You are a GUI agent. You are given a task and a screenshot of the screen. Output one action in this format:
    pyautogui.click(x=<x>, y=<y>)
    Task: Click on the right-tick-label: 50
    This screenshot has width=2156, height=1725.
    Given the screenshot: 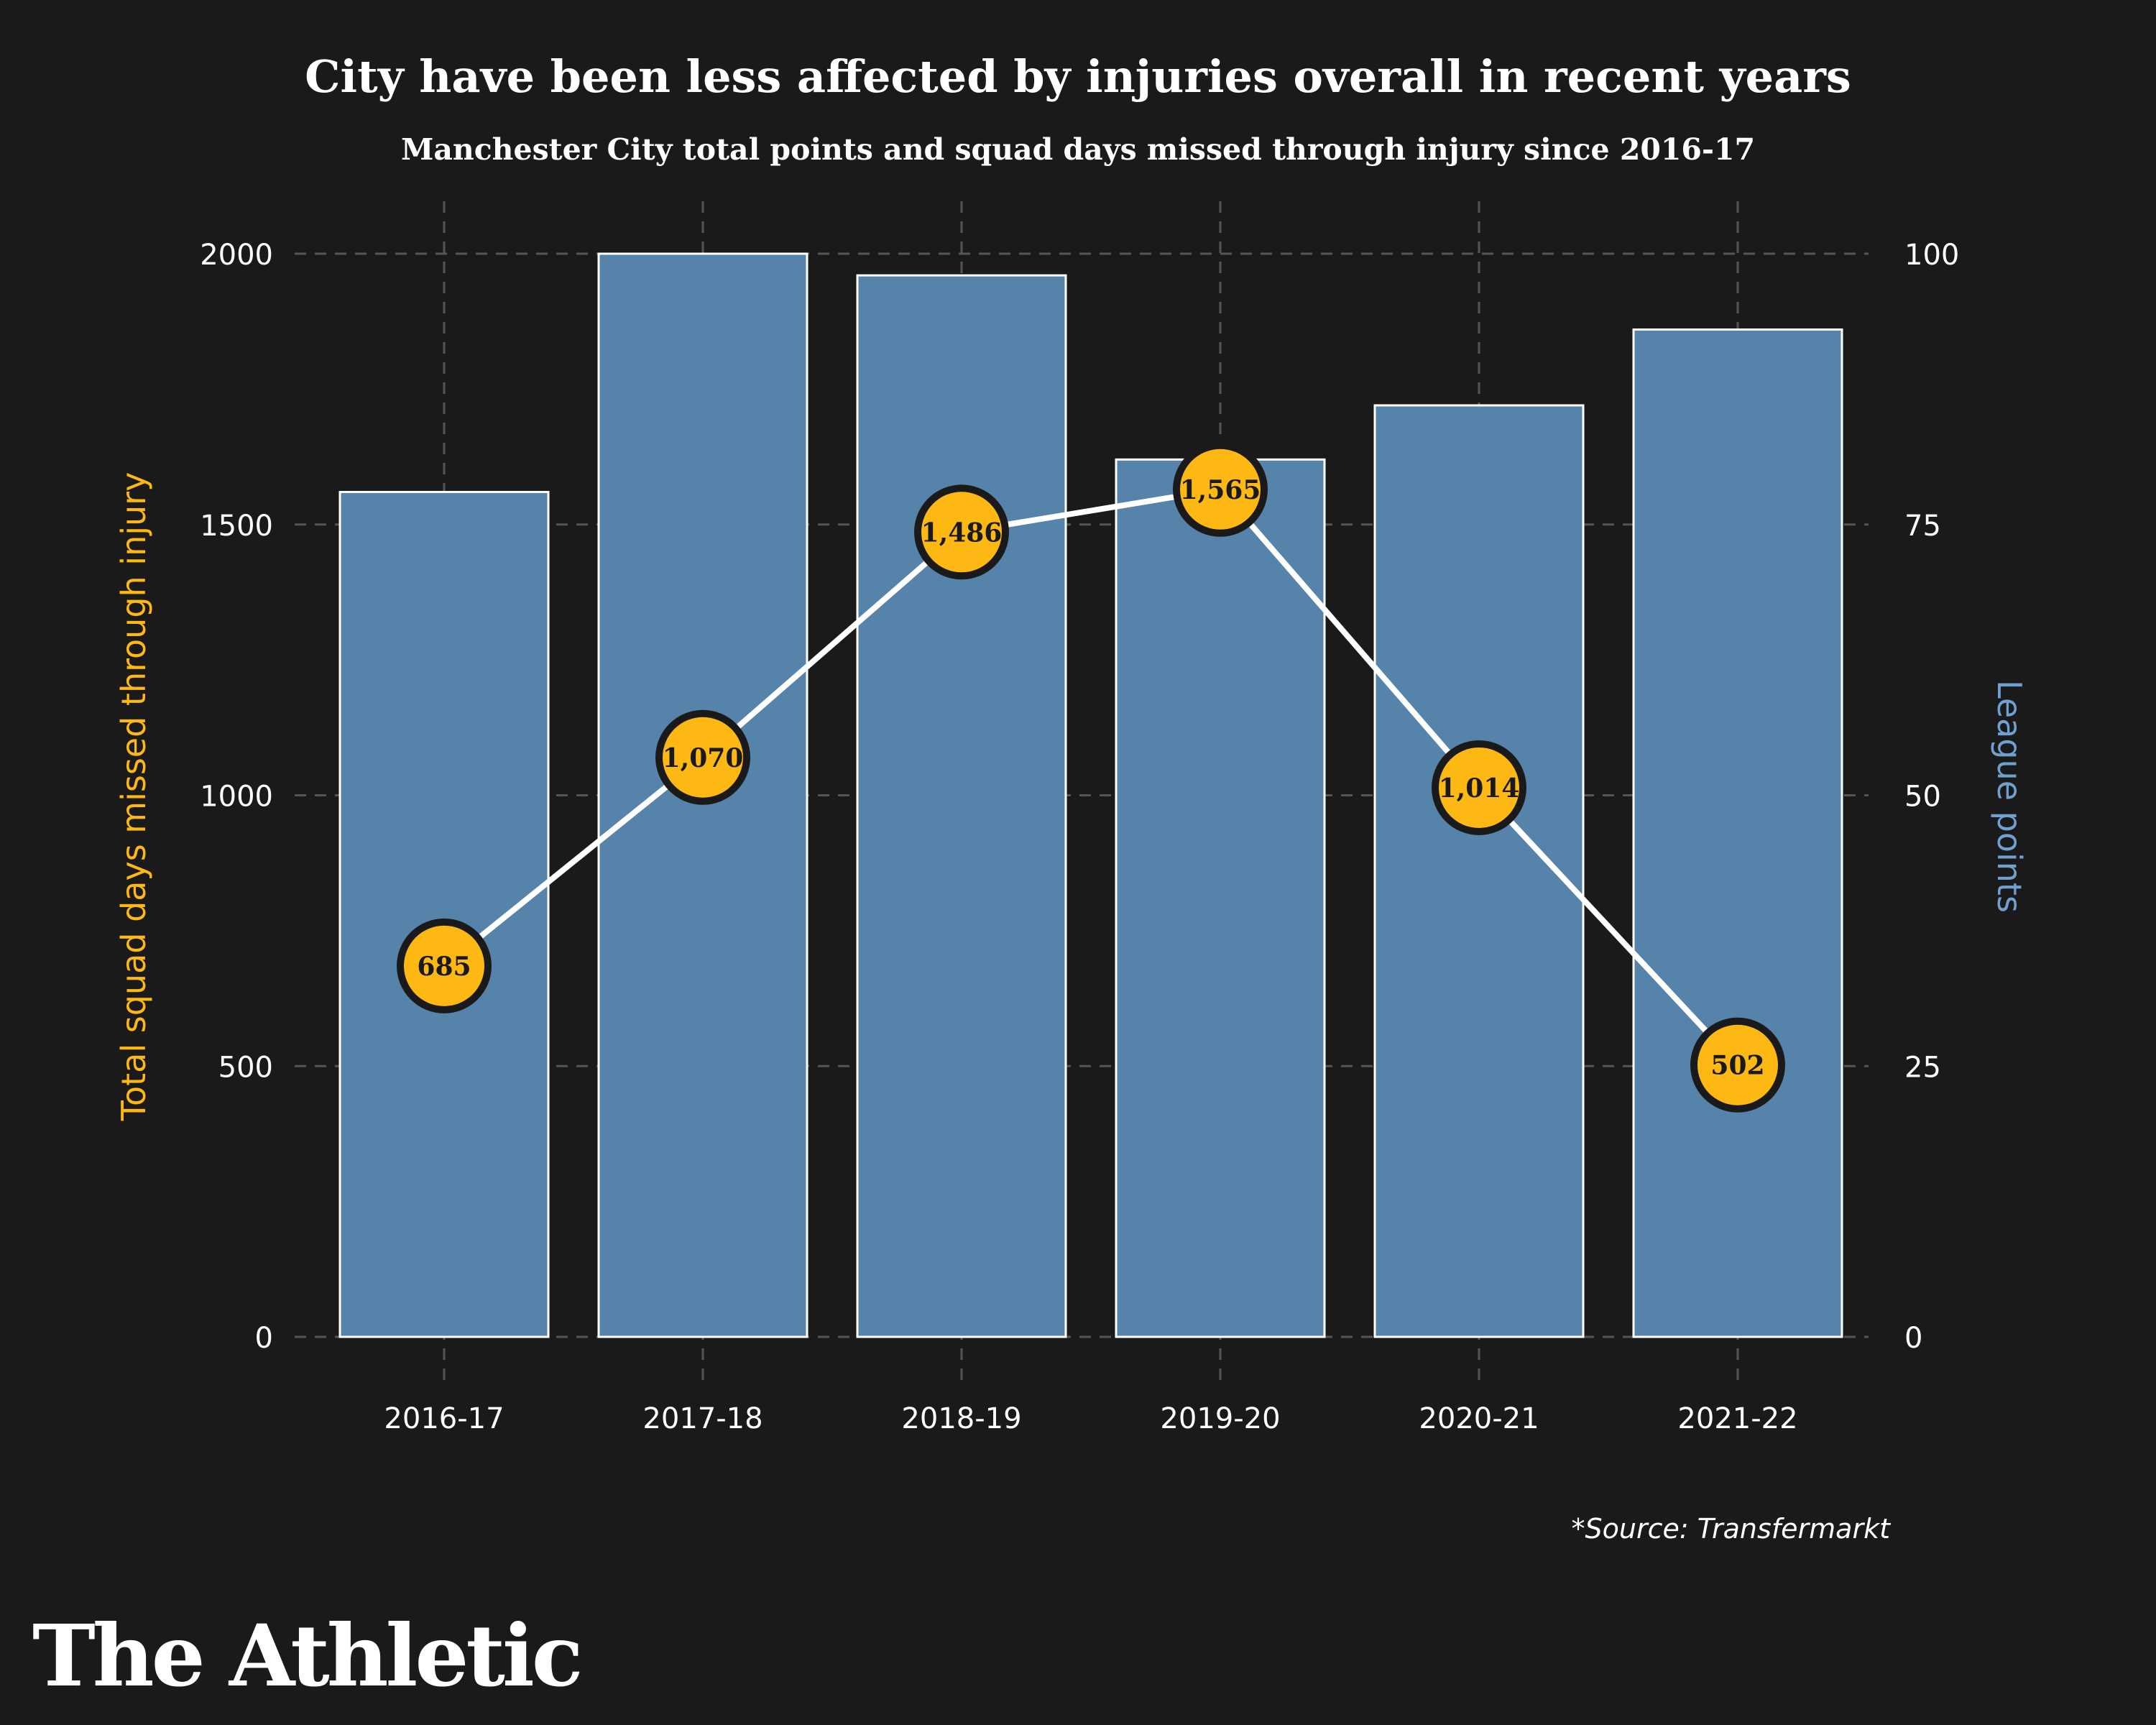 What is the action you would take?
    pyautogui.click(x=1923, y=797)
    